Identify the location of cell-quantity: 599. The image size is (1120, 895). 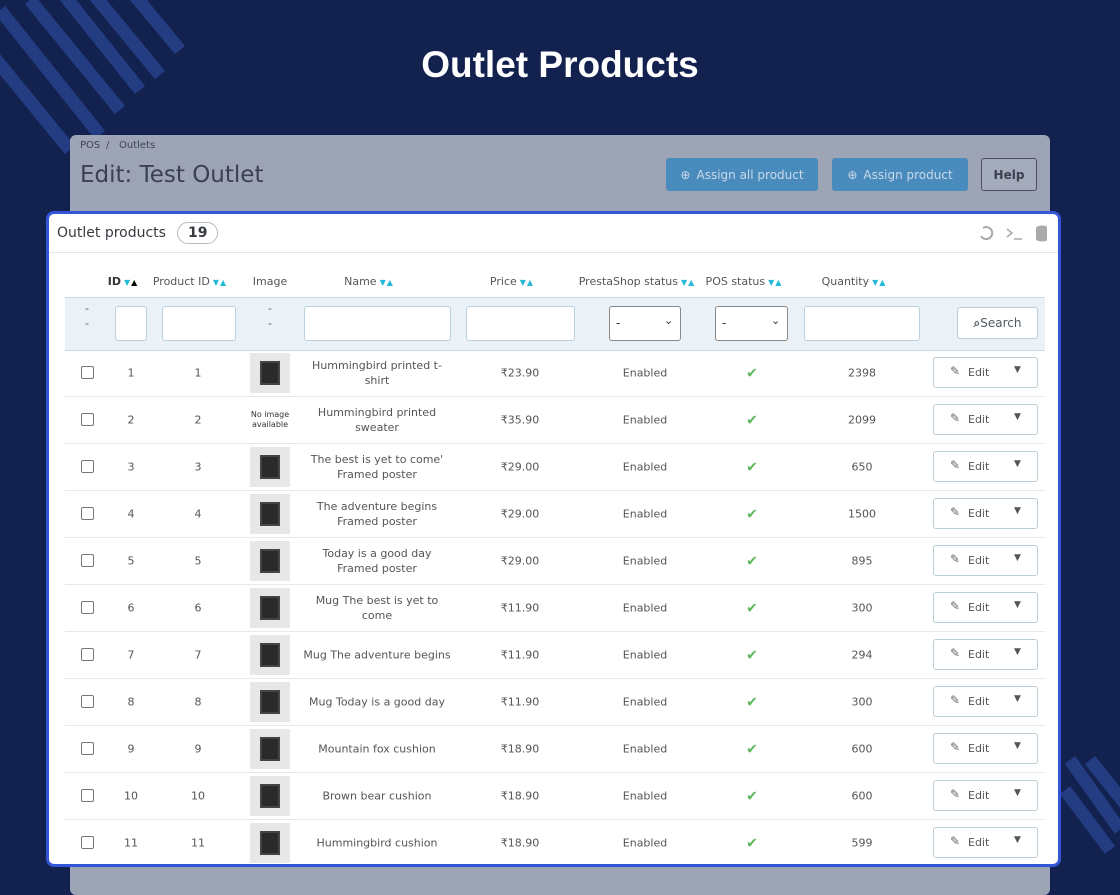
(862, 843).